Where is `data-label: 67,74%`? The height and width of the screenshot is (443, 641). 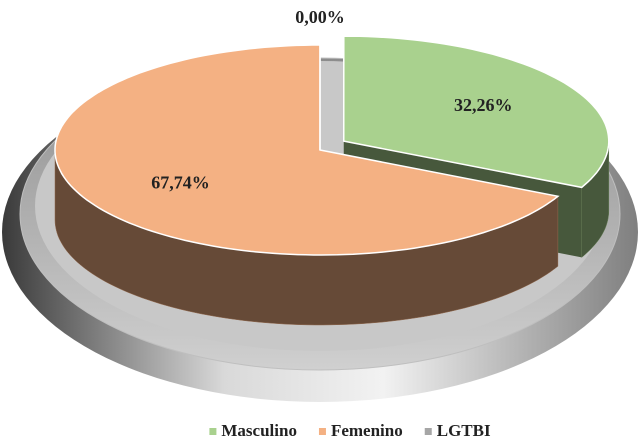
data-label: 67,74% is located at coordinates (180, 183).